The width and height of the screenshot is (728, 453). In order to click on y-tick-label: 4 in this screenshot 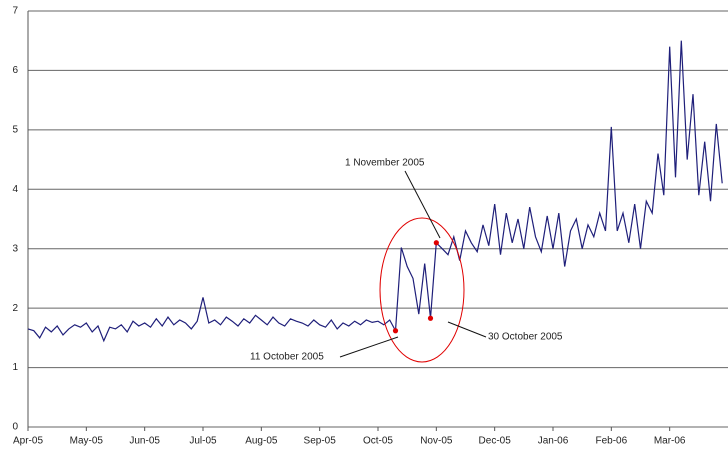, I will do `click(15, 189)`.